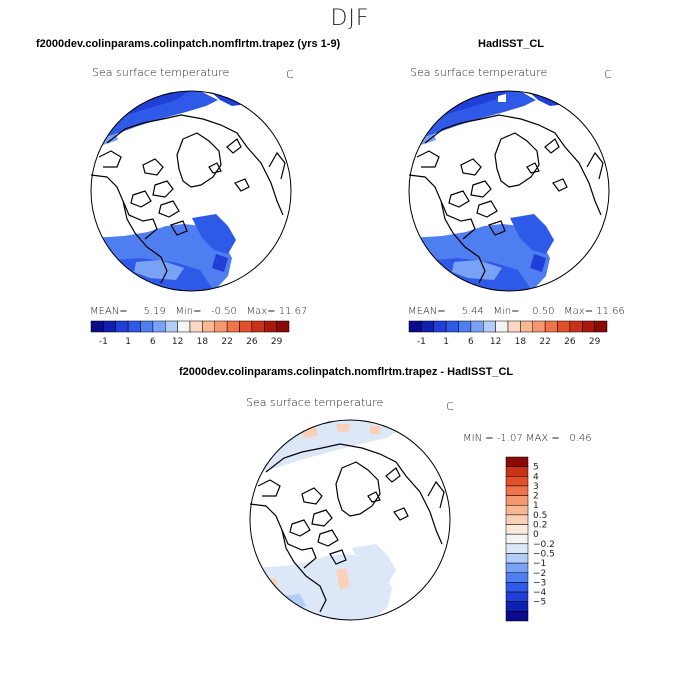  I want to click on diff-colorbar-tick: 0.2, so click(540, 526).